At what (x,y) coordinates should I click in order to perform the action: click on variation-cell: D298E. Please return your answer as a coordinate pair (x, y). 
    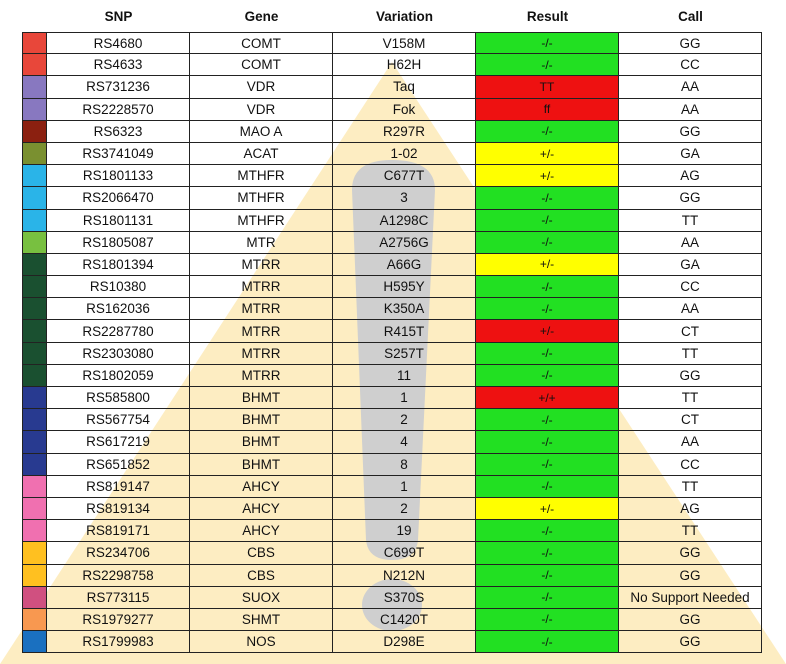
    Looking at the image, I should click on (404, 642).